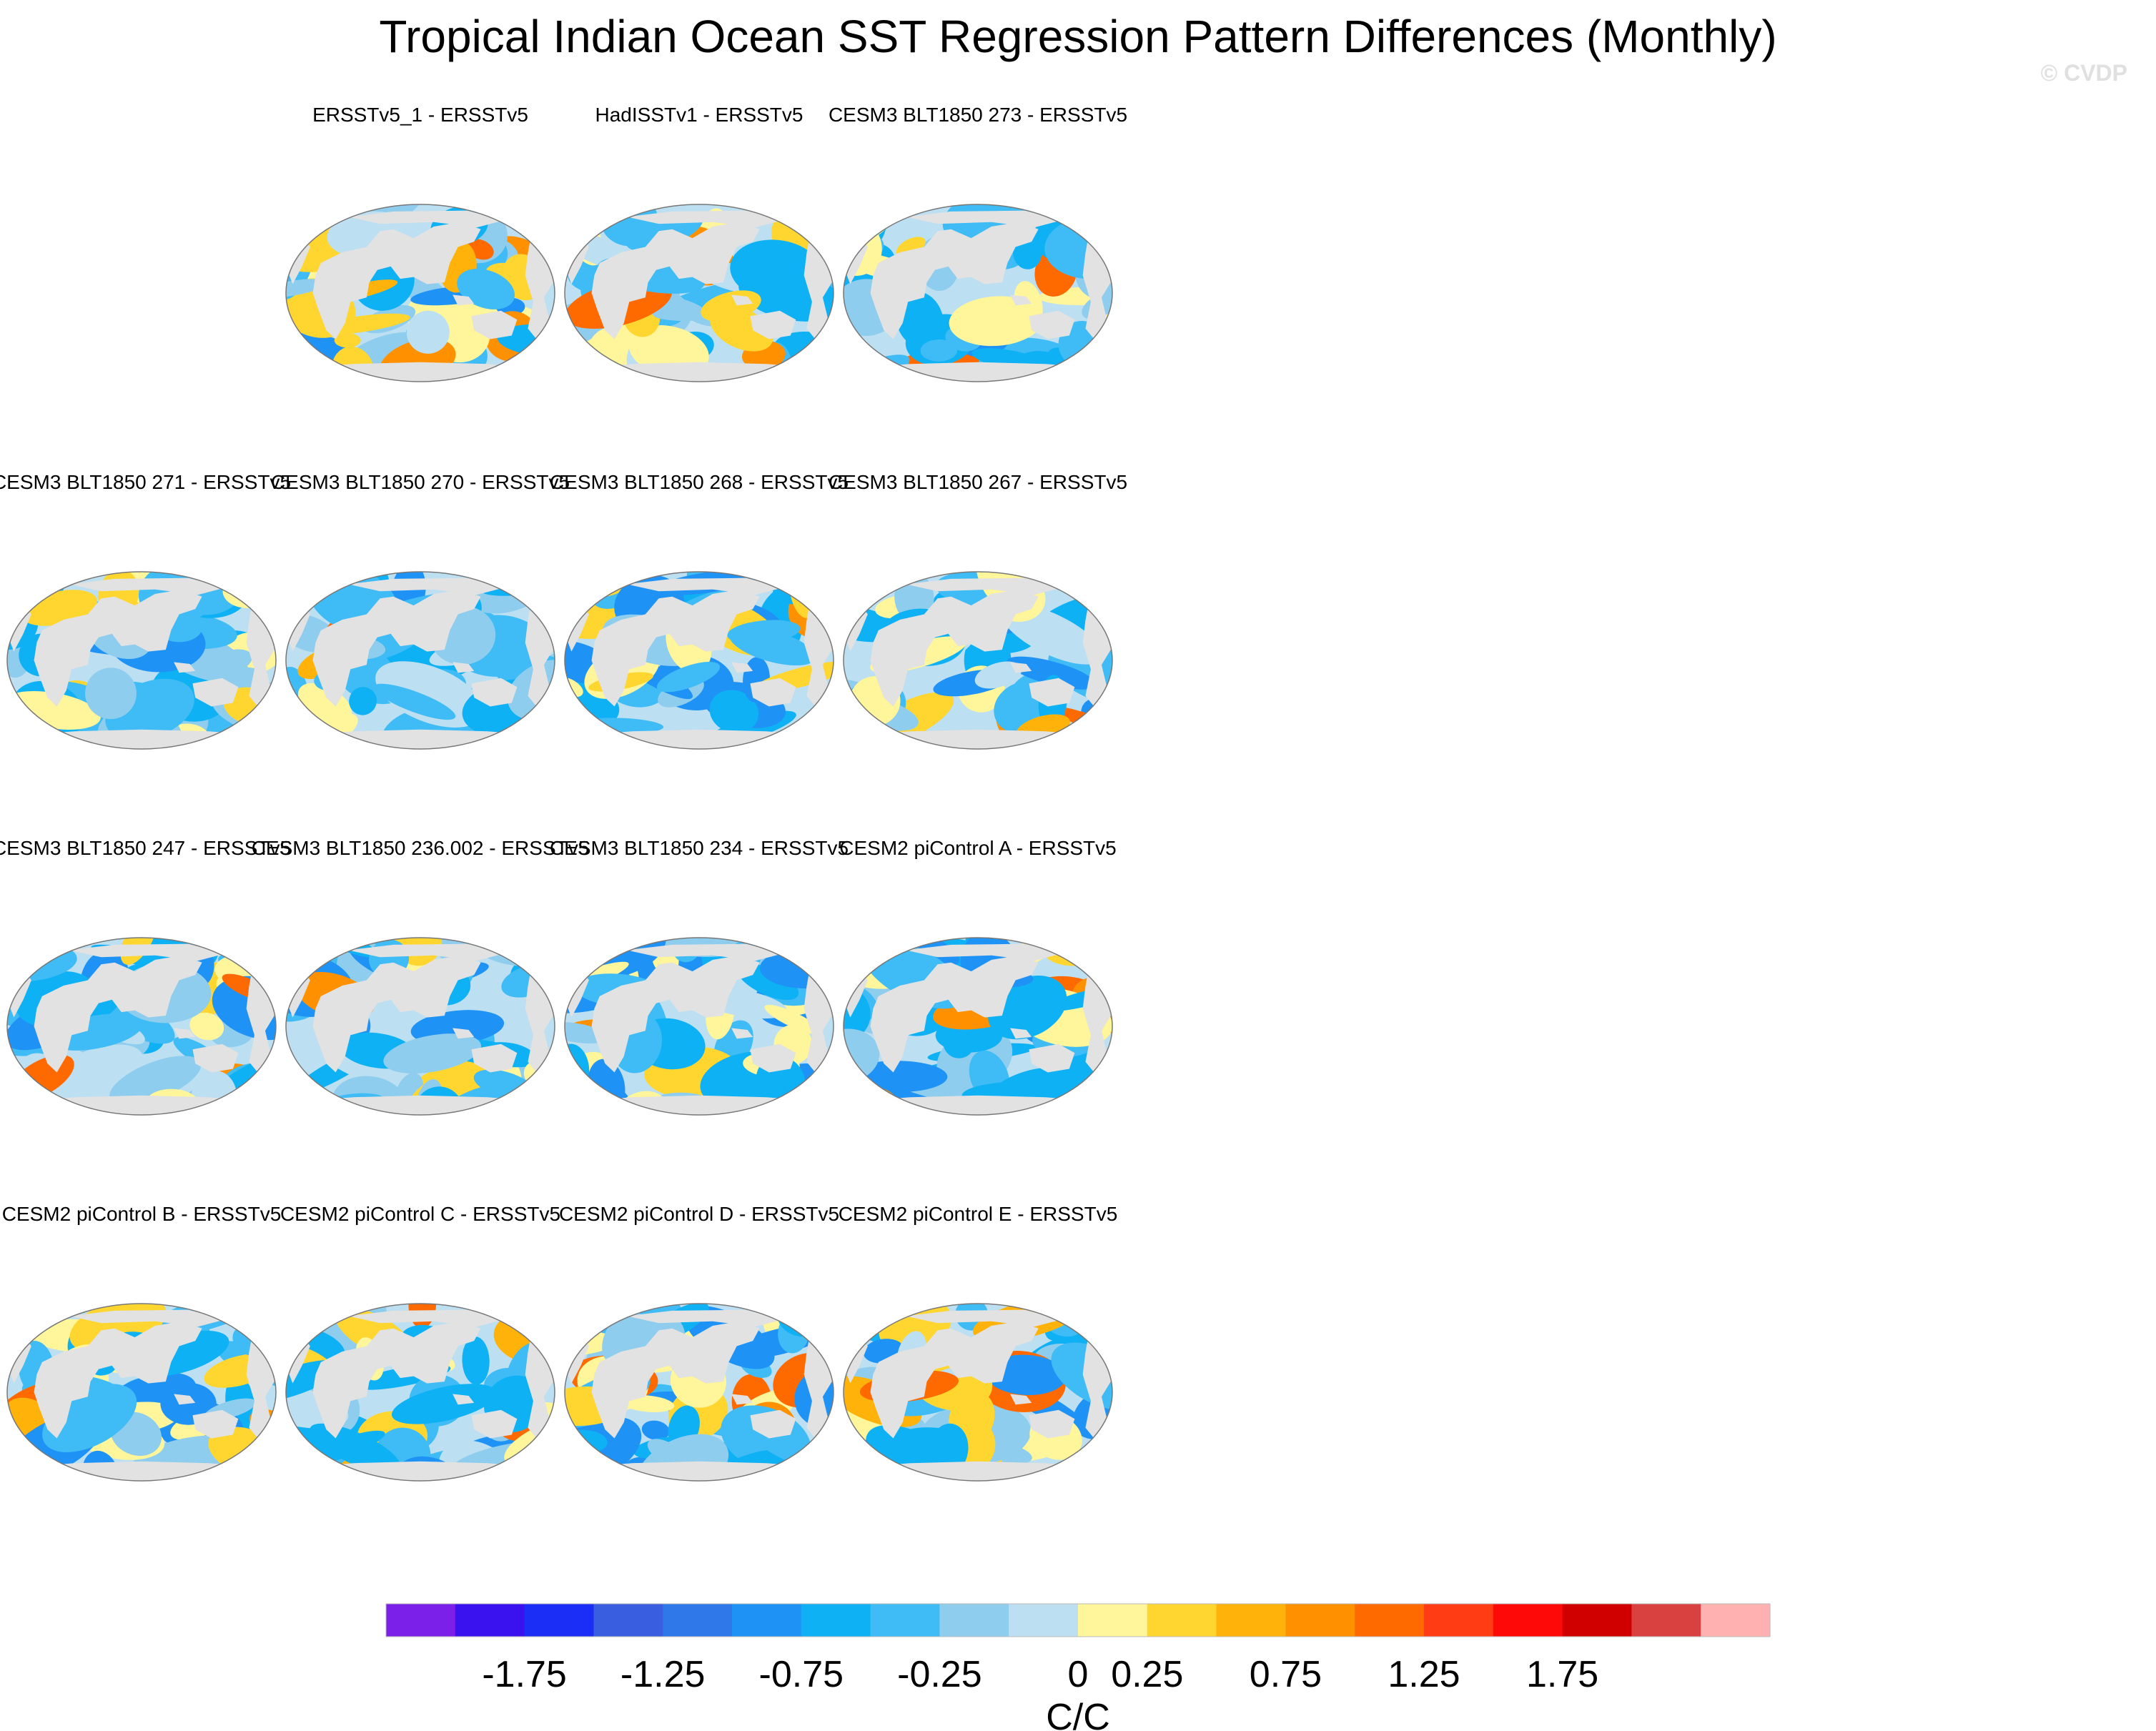  I want to click on colorbar-tick-label: 1.25, so click(1424, 1674).